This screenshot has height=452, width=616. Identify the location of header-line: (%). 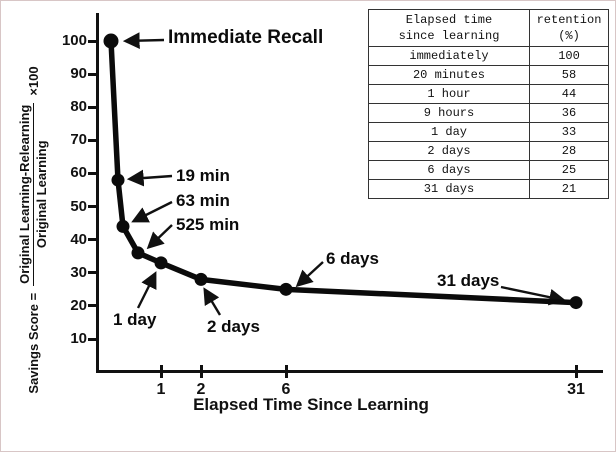
(569, 36).